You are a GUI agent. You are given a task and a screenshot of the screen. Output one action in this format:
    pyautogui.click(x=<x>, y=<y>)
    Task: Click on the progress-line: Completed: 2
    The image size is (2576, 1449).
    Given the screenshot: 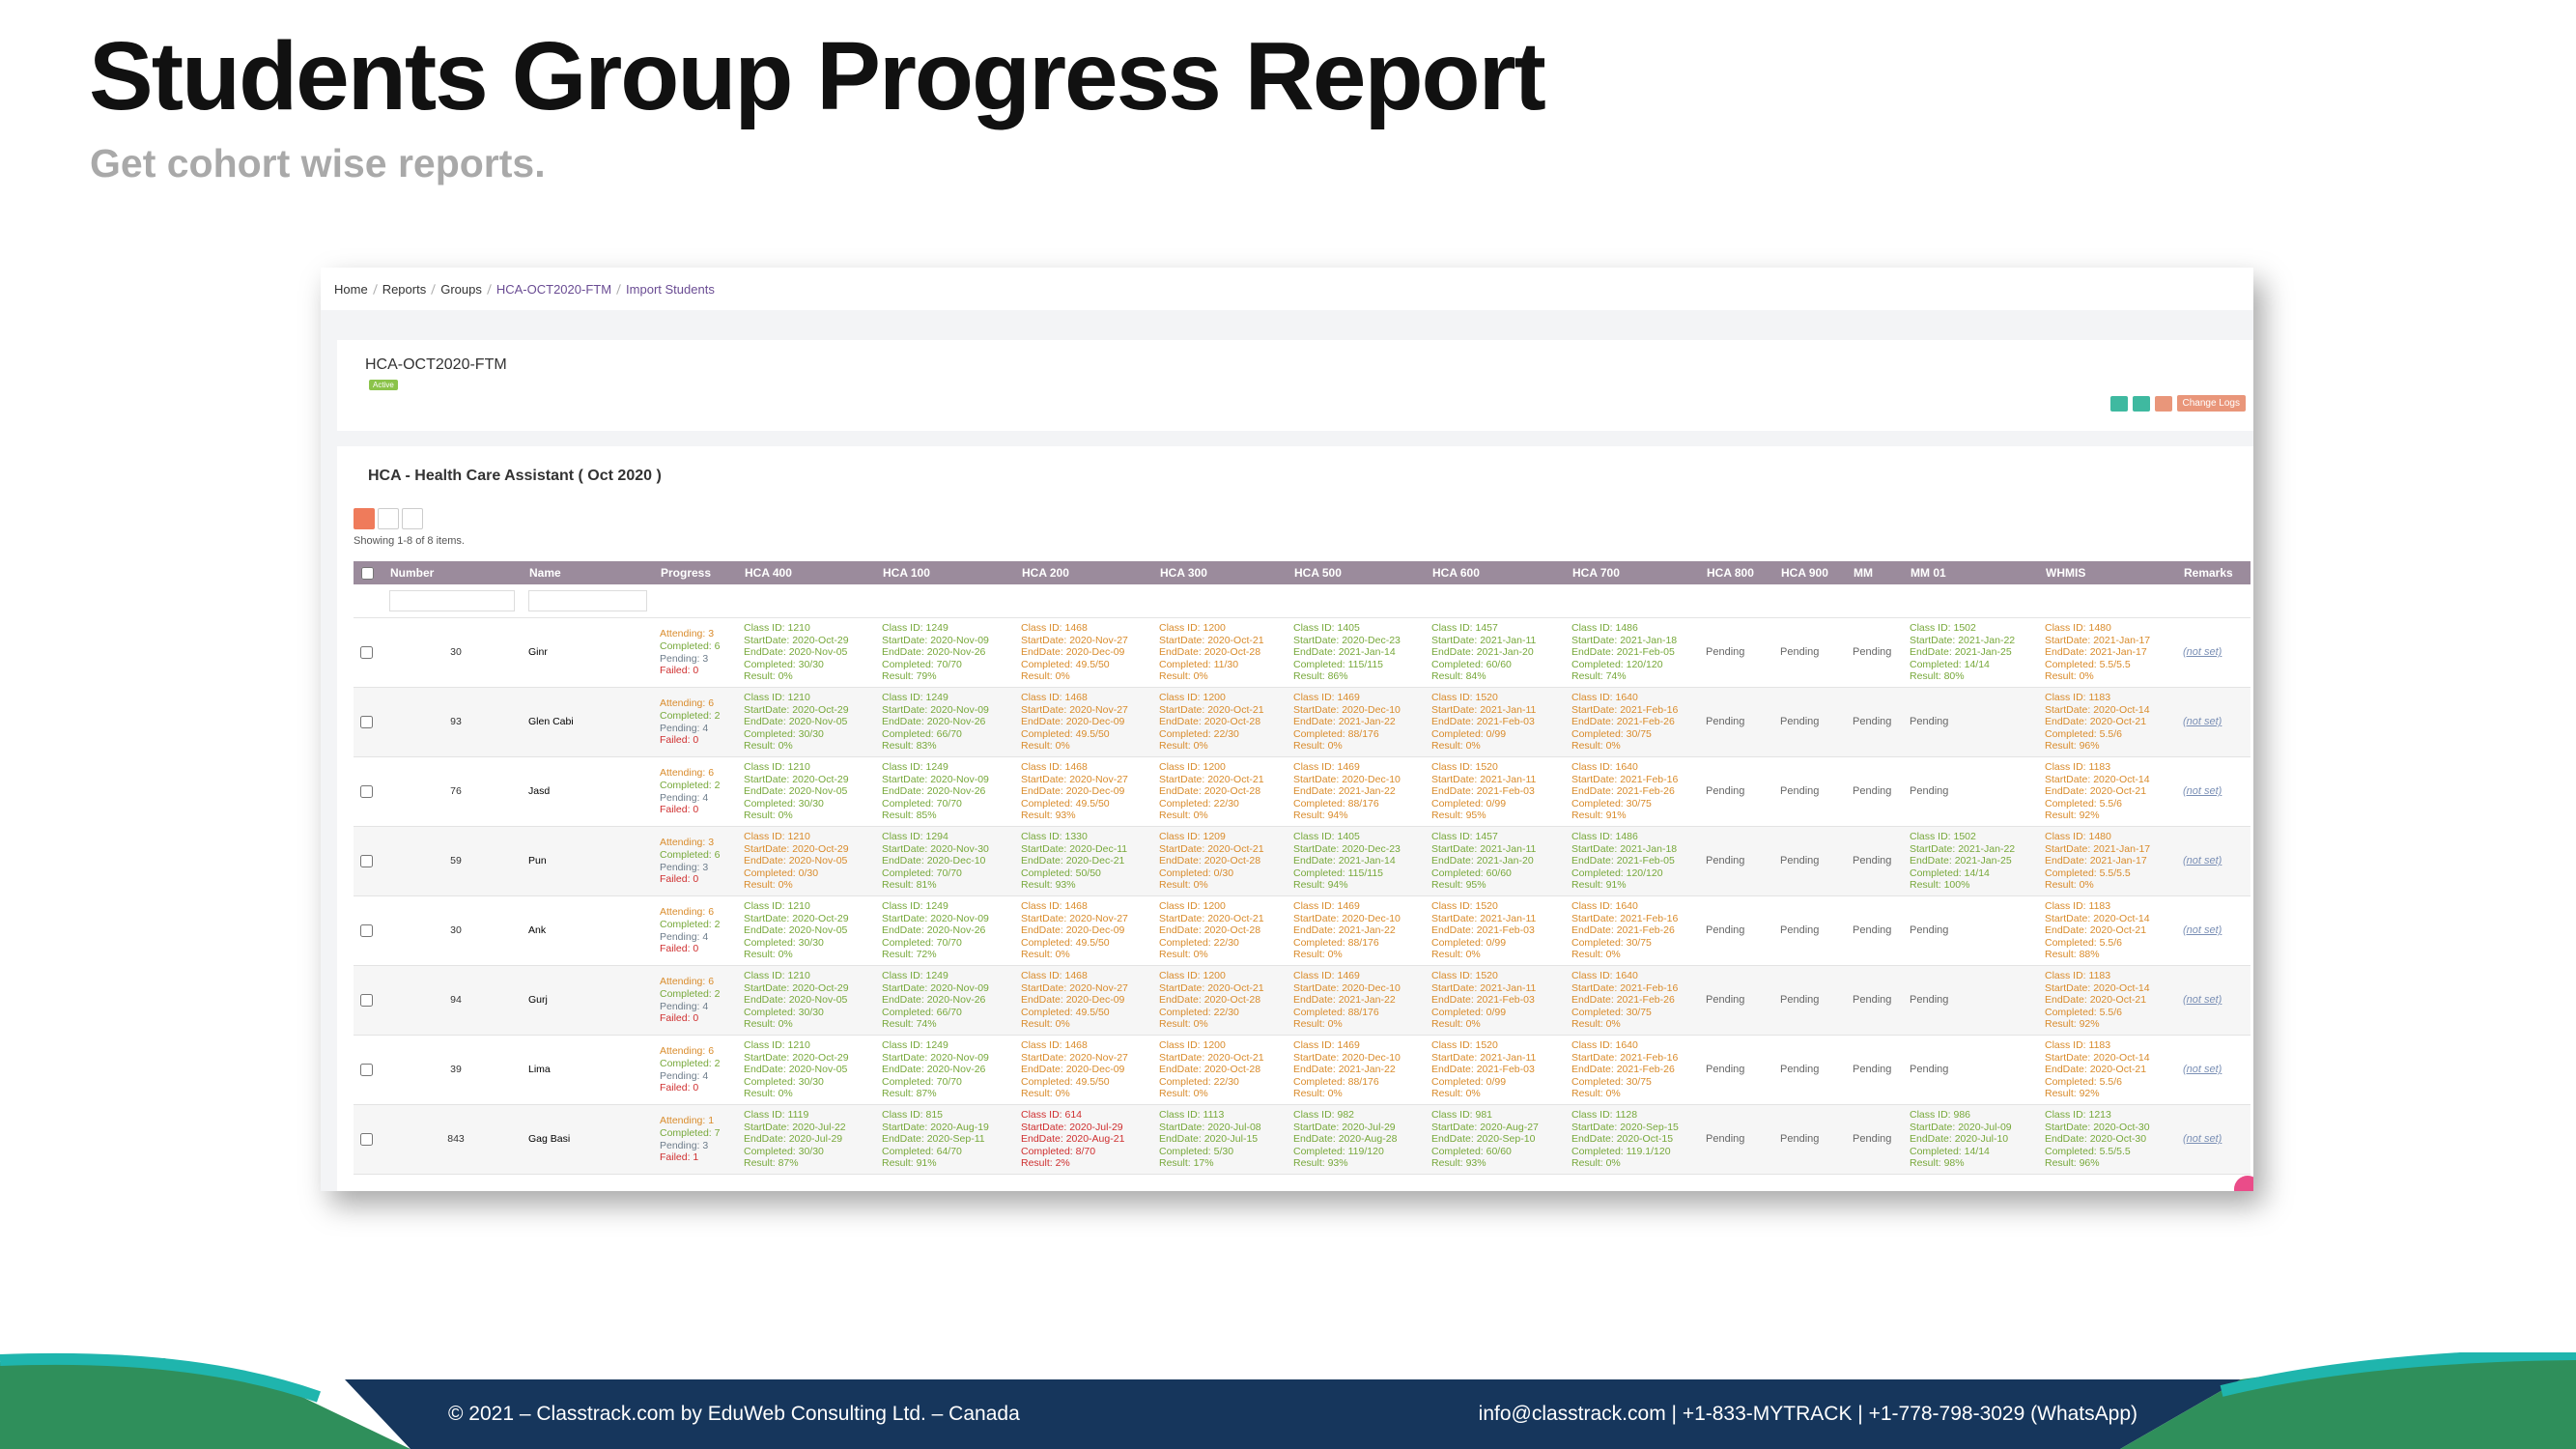 What is the action you would take?
    pyautogui.click(x=690, y=785)
    